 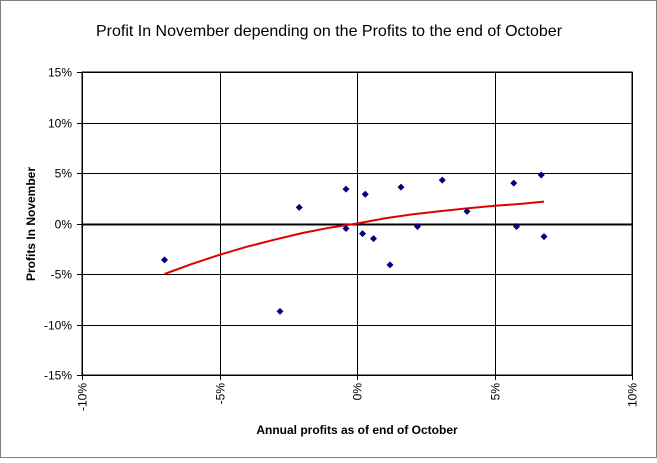 I want to click on x-tick-label: 5%, so click(x=496, y=392).